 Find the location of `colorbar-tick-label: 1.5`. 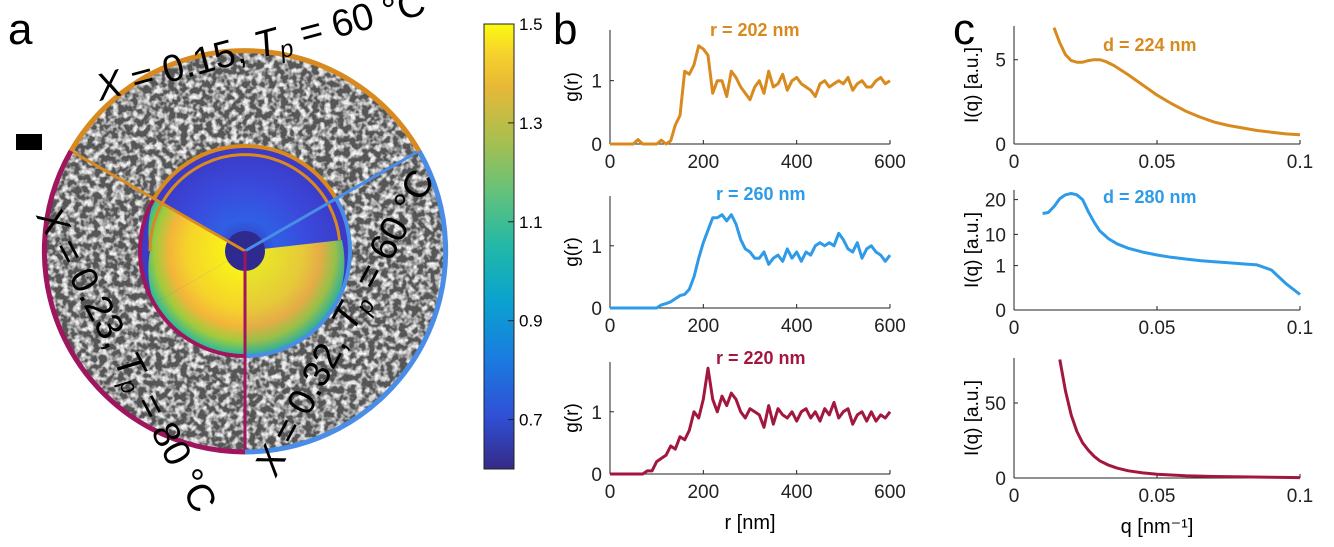

colorbar-tick-label: 1.5 is located at coordinates (531, 24).